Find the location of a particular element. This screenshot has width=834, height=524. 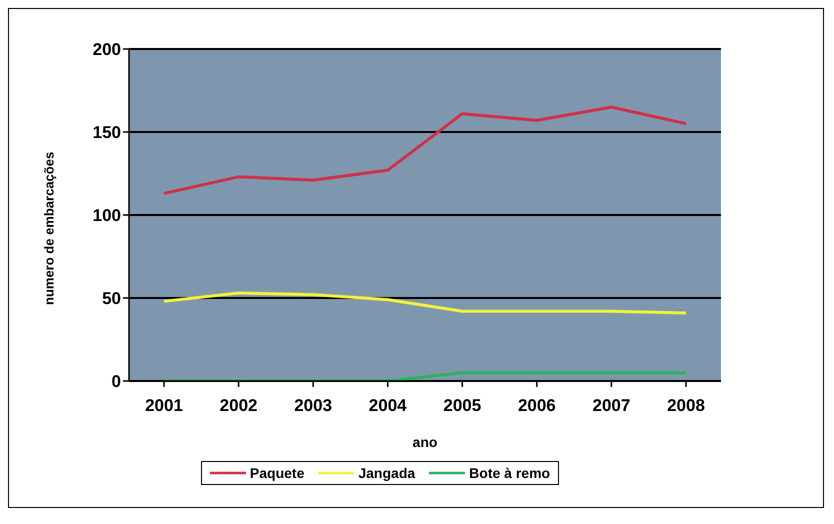

y-tick-label: 200 is located at coordinates (106, 50).